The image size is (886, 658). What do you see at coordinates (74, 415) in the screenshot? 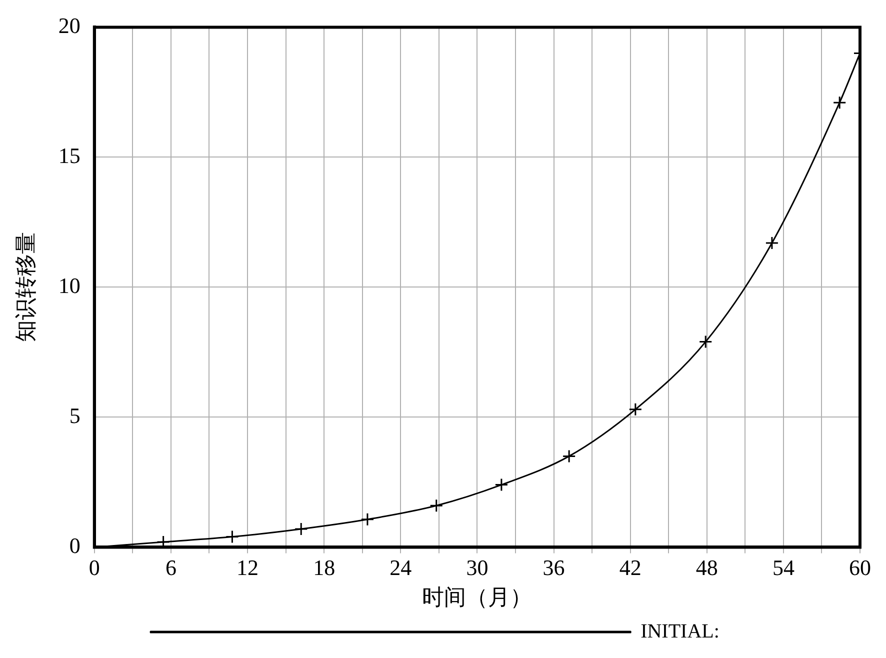
I see `y-tick-label: 5` at bounding box center [74, 415].